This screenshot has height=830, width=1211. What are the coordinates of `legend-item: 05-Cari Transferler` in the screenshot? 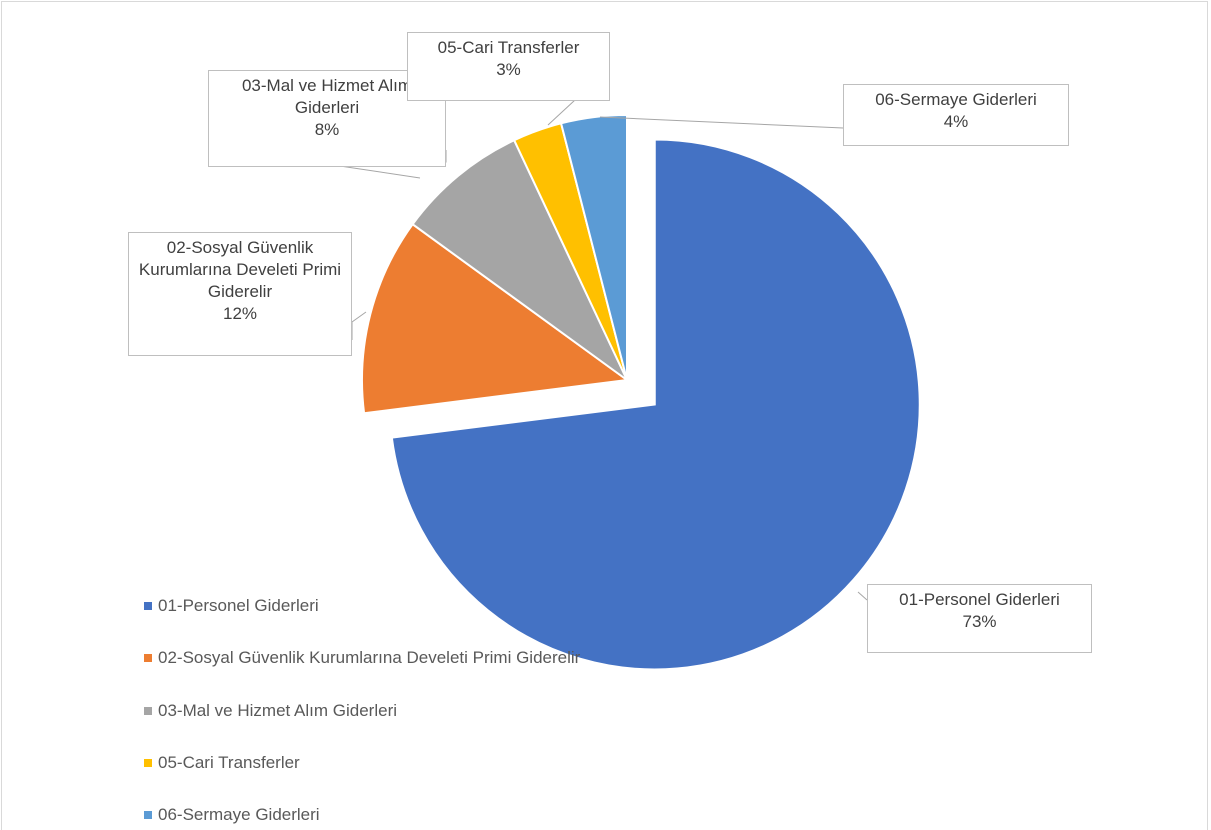 It's located at (222, 763).